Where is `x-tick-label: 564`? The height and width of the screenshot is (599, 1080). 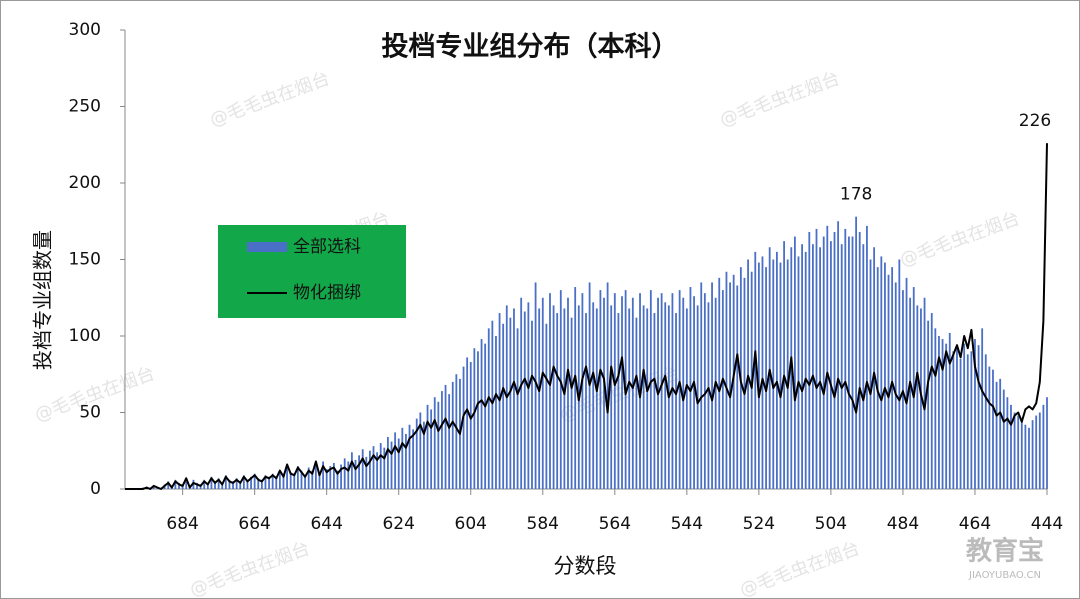
x-tick-label: 564 is located at coordinates (615, 524).